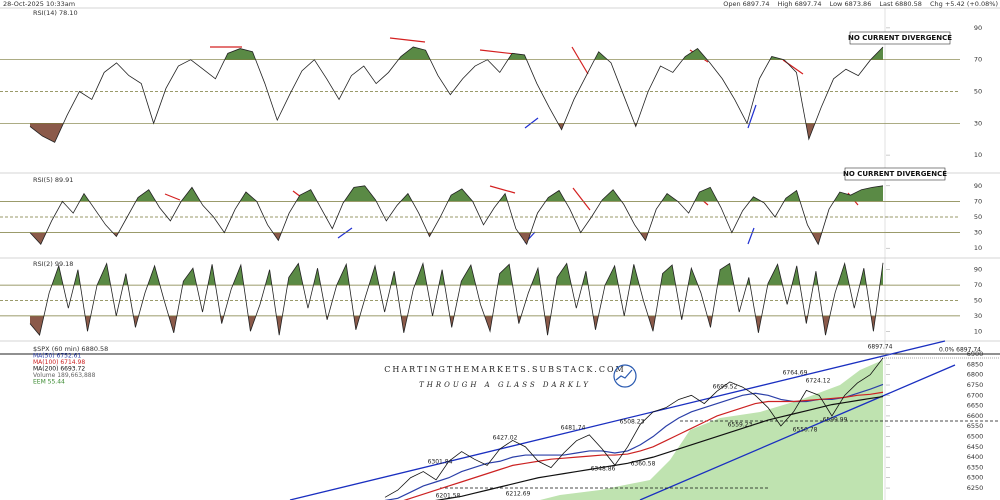 The width and height of the screenshot is (1000, 500). I want to click on ma-line, so click(659, 447).